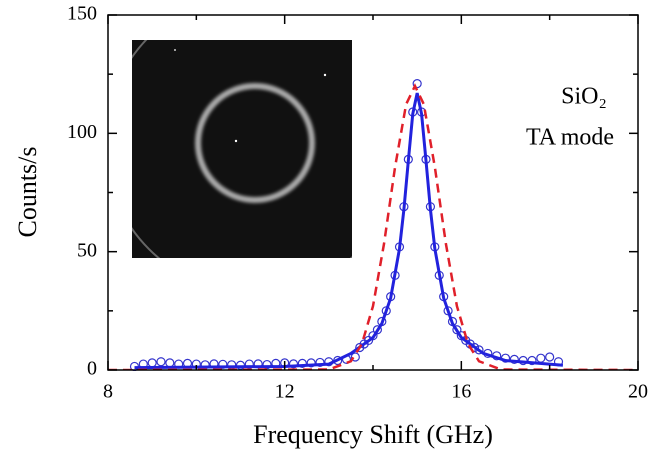  What do you see at coordinates (87, 250) in the screenshot?
I see `y-tick-label: 50` at bounding box center [87, 250].